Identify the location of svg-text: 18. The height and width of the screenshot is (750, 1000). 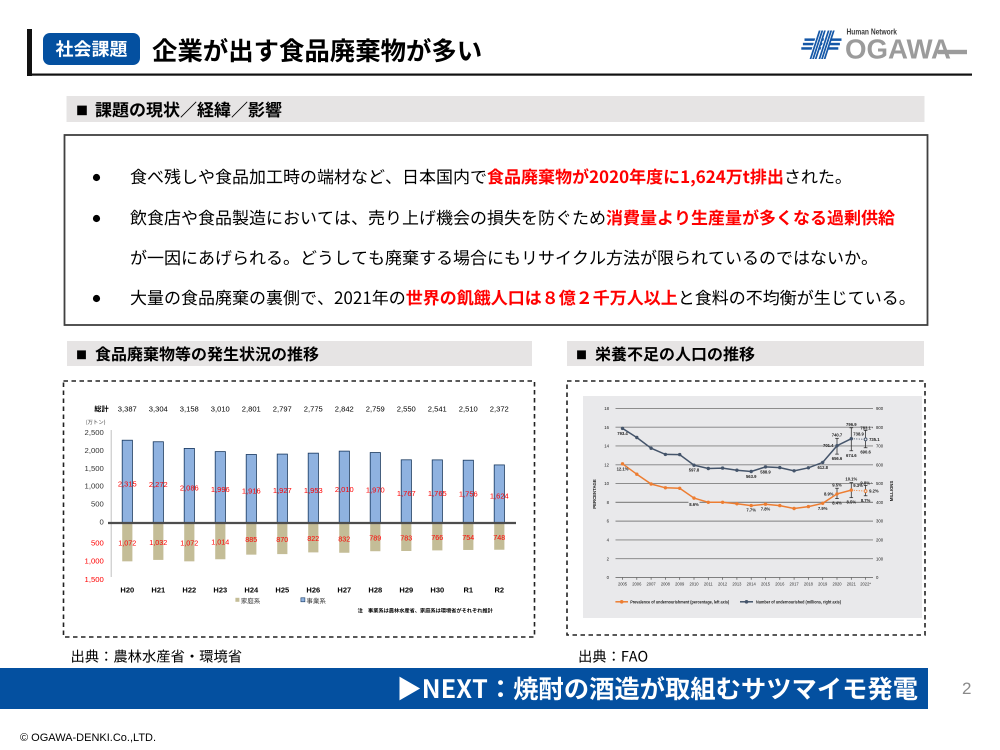
(606, 408).